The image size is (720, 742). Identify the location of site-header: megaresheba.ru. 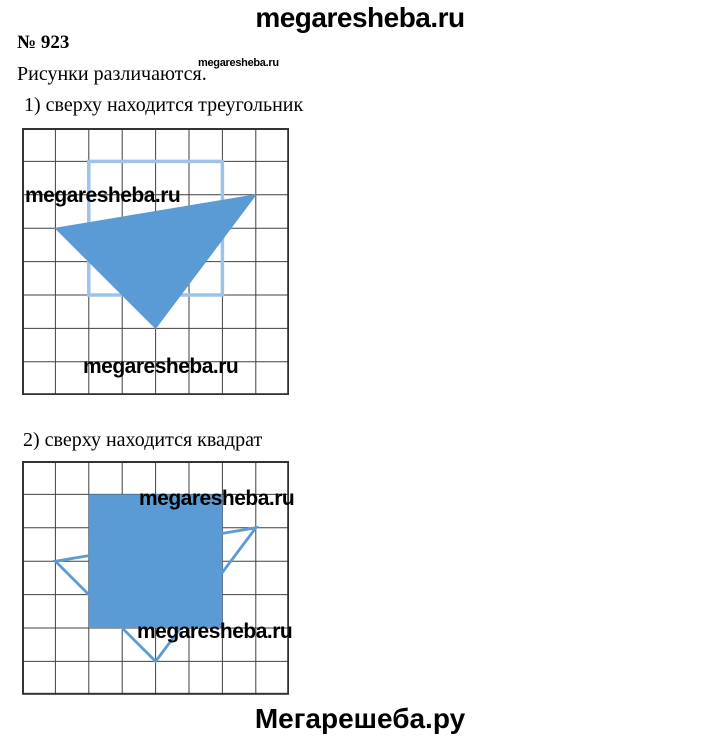
(360, 17).